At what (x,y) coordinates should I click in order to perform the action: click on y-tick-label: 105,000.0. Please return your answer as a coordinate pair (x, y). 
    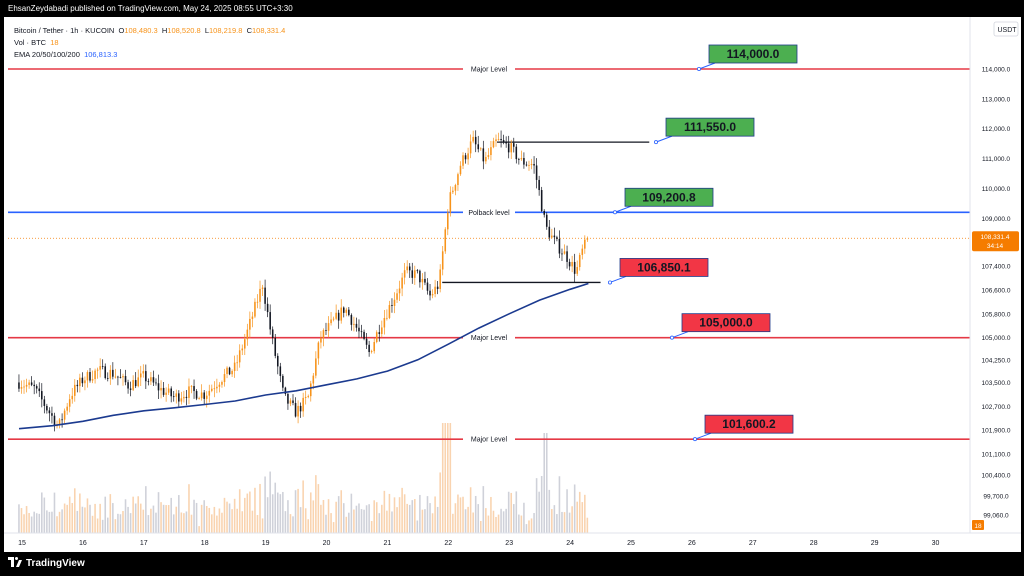
    Looking at the image, I should click on (996, 338).